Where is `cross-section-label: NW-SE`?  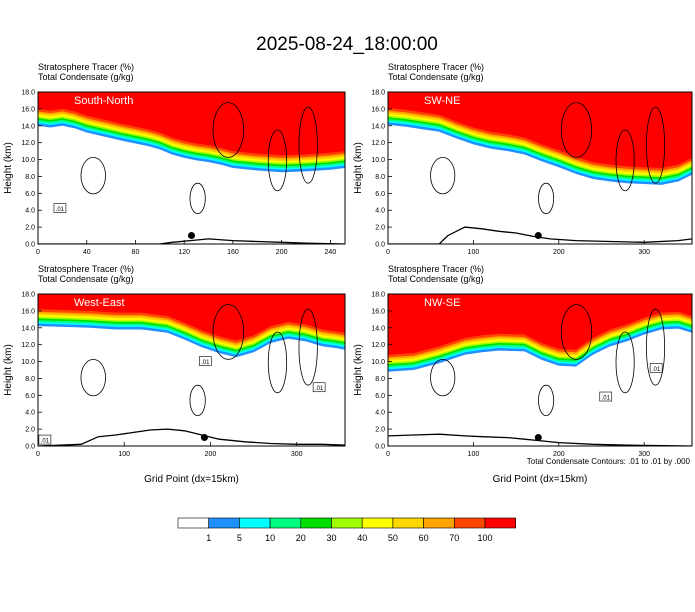
cross-section-label: NW-SE is located at coordinates (442, 303).